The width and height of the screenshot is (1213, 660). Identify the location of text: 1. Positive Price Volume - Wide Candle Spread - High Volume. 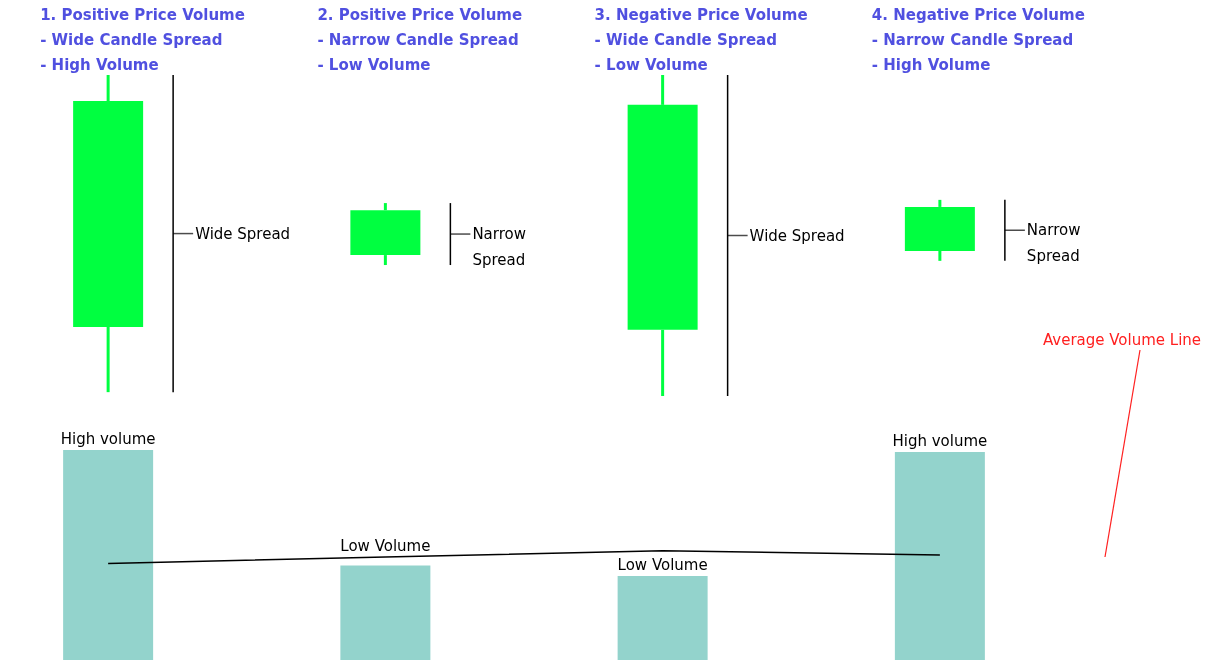
(142, 40).